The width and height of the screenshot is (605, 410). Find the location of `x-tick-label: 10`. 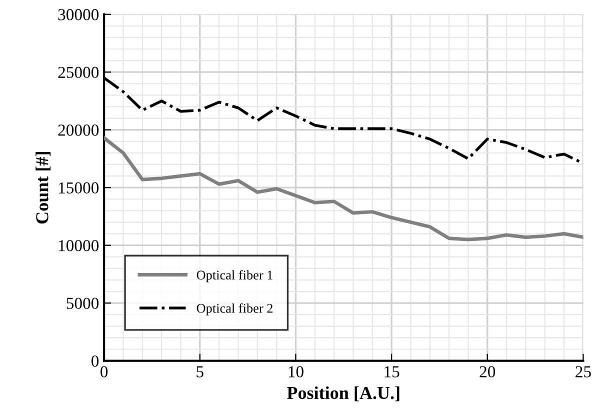

x-tick-label: 10 is located at coordinates (296, 372).